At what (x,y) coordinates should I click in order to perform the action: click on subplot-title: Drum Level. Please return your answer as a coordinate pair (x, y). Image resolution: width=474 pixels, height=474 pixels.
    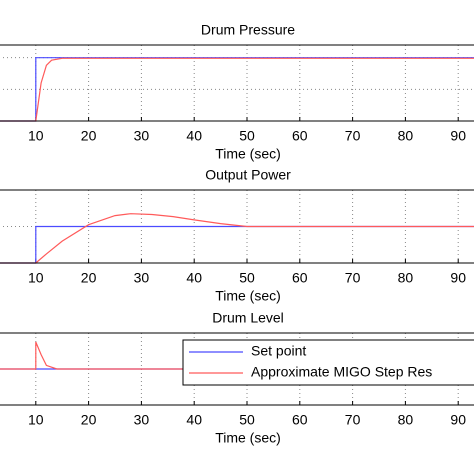
    Looking at the image, I should click on (248, 318).